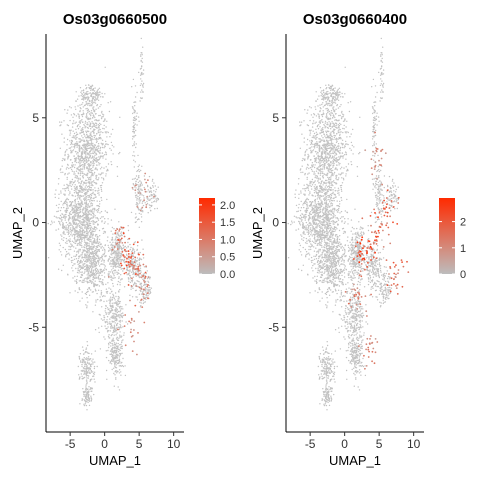 The width and height of the screenshot is (480, 480). I want to click on colorbar-tick-label: 1.5, so click(227, 223).